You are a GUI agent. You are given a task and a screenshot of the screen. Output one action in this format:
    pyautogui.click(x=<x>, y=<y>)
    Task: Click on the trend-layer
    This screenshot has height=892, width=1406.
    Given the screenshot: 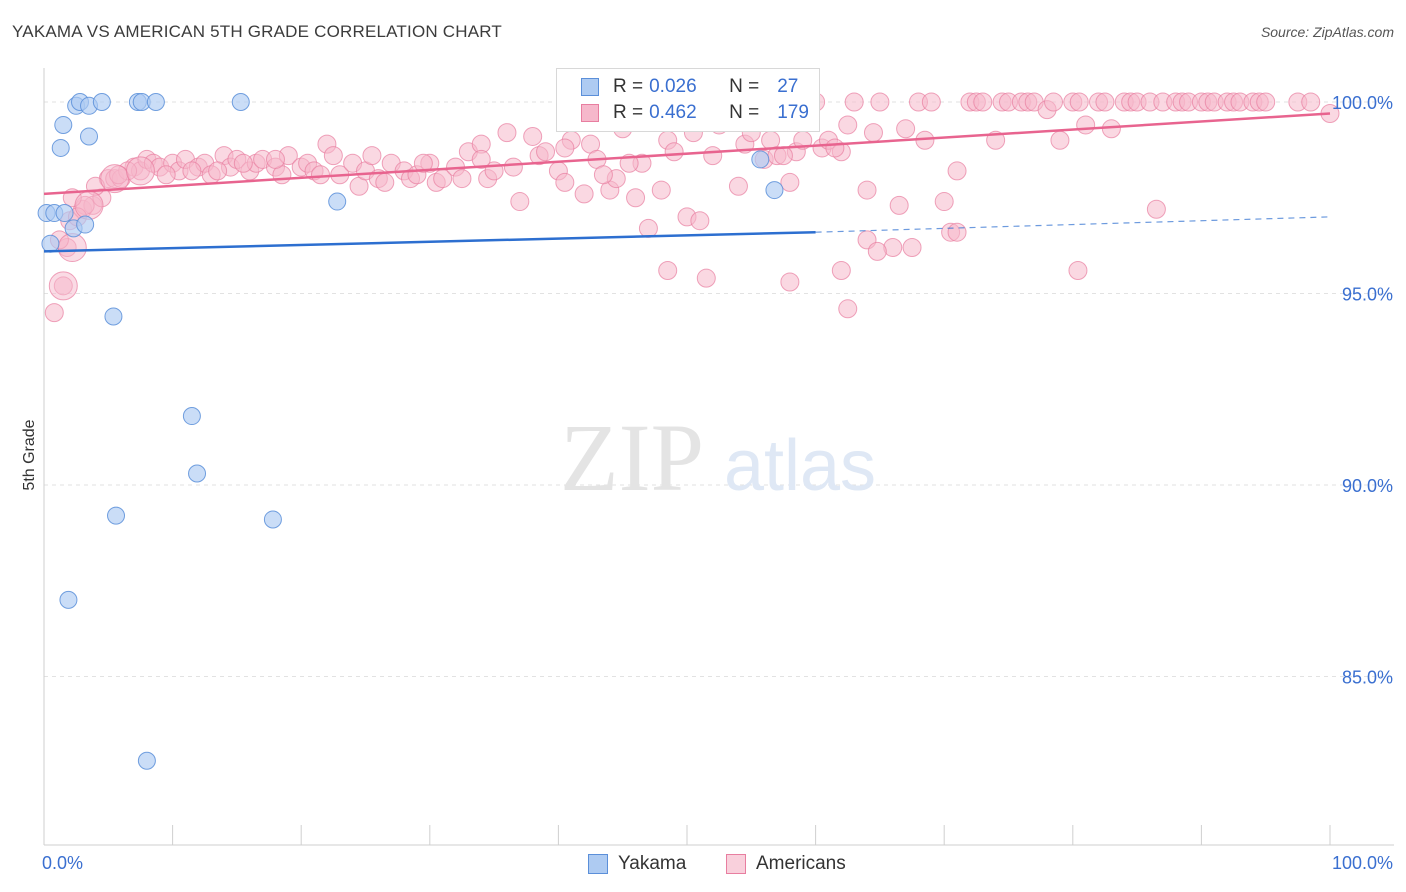 What is the action you would take?
    pyautogui.click(x=687, y=182)
    